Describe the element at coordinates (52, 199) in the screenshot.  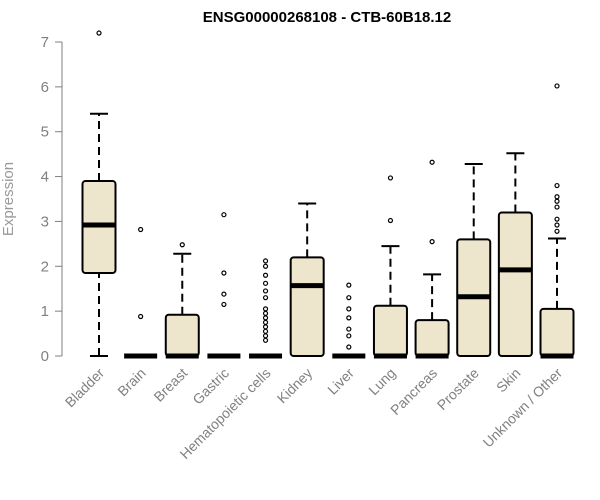
I see `y-axis: 0 1 2 3 4 5 6 7` at that location.